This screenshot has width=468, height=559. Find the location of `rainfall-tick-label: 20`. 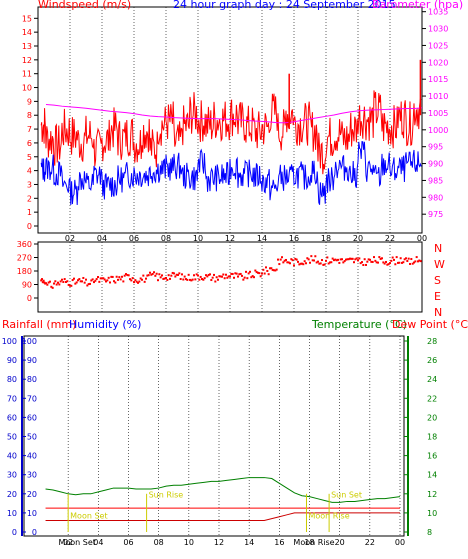

rainfall-tick-label: 20 is located at coordinates (12, 494).